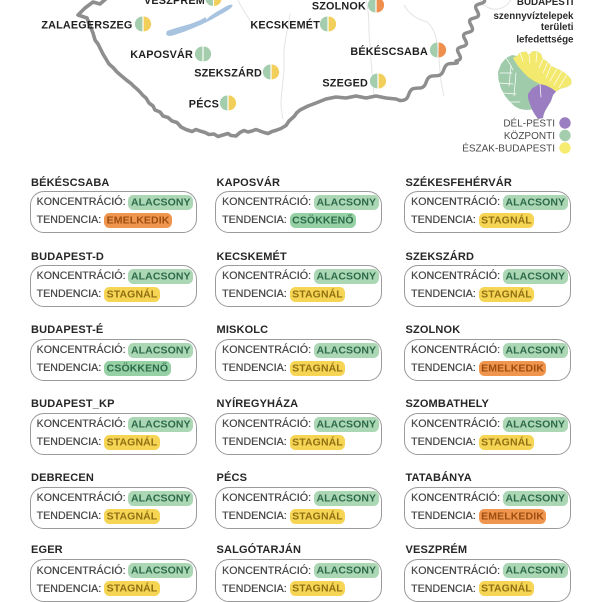  Describe the element at coordinates (508, 148) in the screenshot. I see `svg-text: ÉSZAK-BUDAPESTI` at that location.